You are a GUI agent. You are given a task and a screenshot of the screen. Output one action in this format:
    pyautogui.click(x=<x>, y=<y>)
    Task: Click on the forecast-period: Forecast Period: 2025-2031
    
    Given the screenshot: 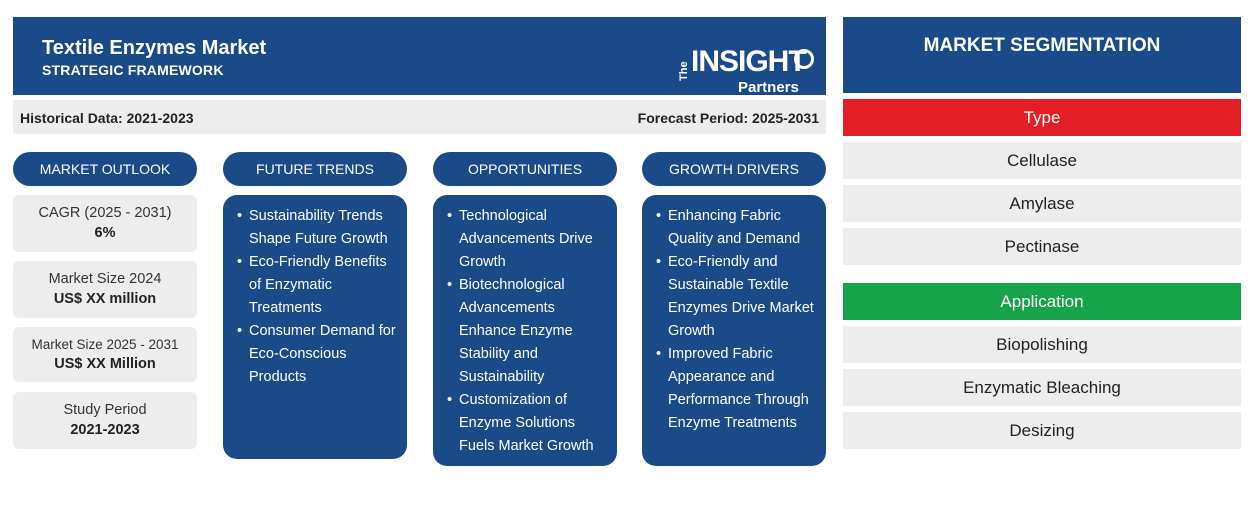 What is the action you would take?
    pyautogui.click(x=728, y=118)
    